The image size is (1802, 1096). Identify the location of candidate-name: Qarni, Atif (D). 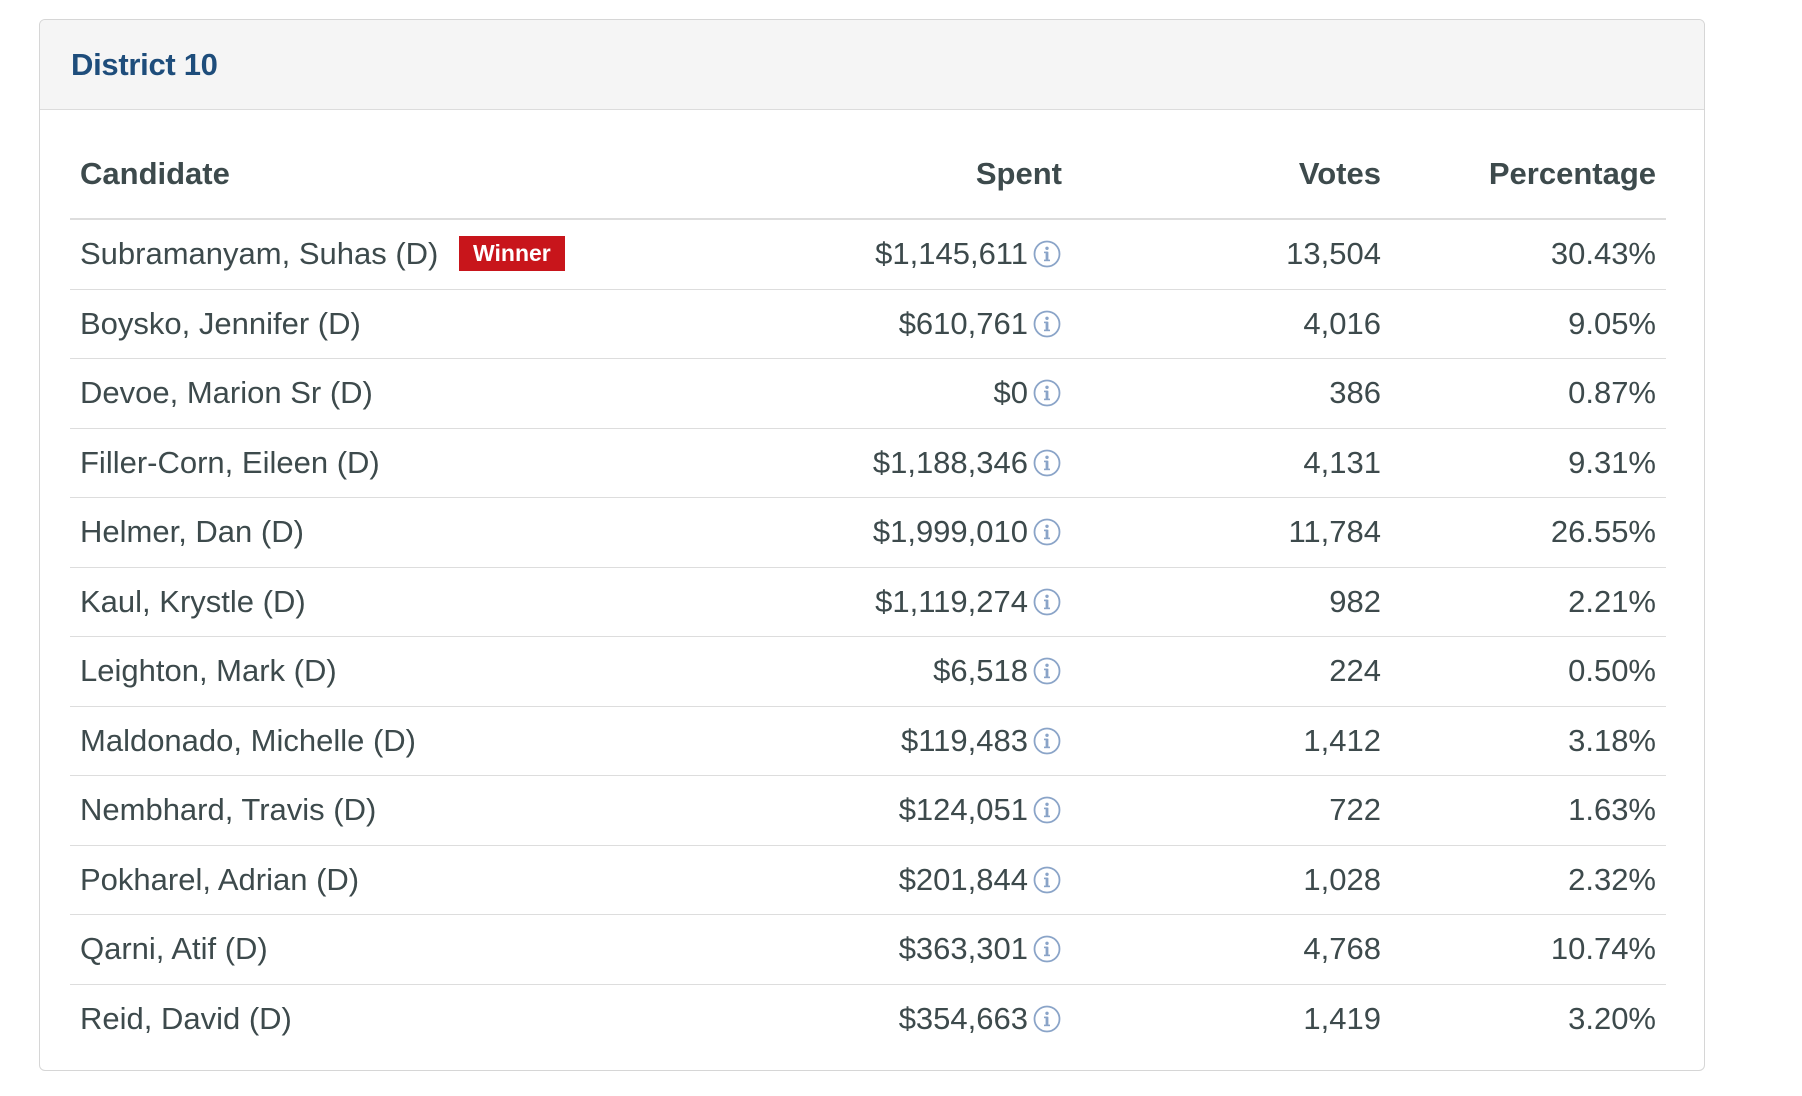
(174, 949).